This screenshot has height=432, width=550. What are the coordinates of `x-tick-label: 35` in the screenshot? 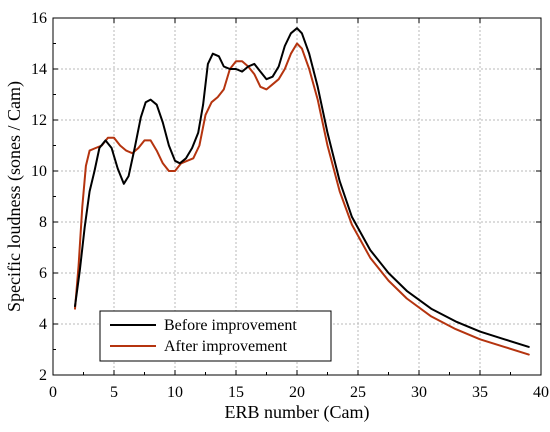 It's located at (480, 392).